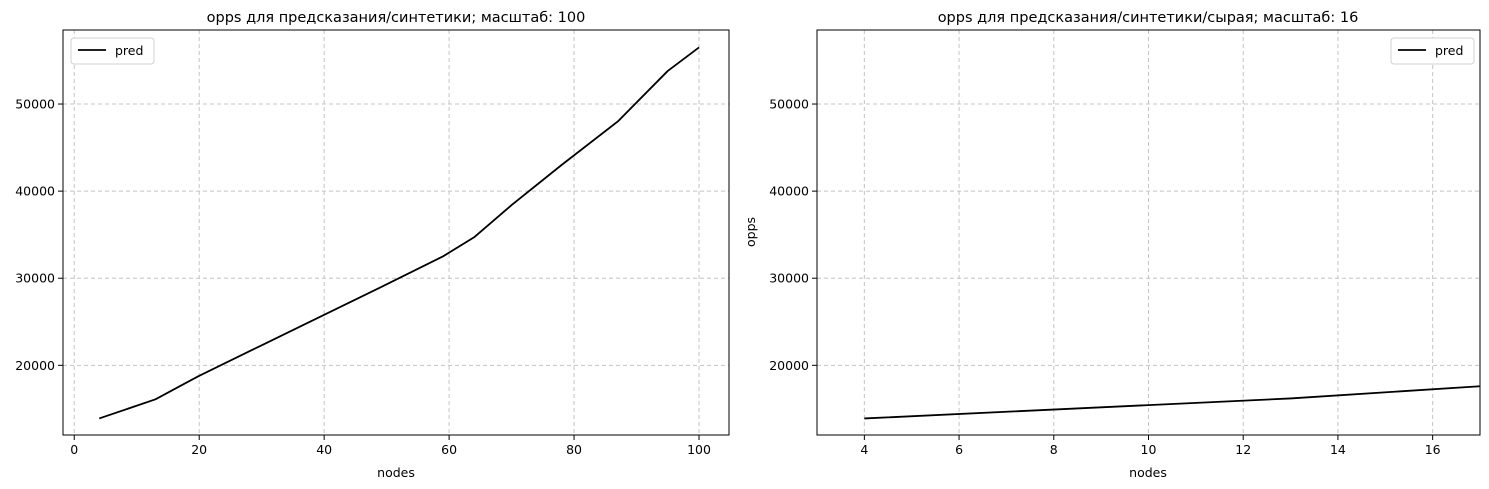 This screenshot has width=1489, height=489. Describe the element at coordinates (1243, 449) in the screenshot. I see `x-tick-label: 12` at that location.